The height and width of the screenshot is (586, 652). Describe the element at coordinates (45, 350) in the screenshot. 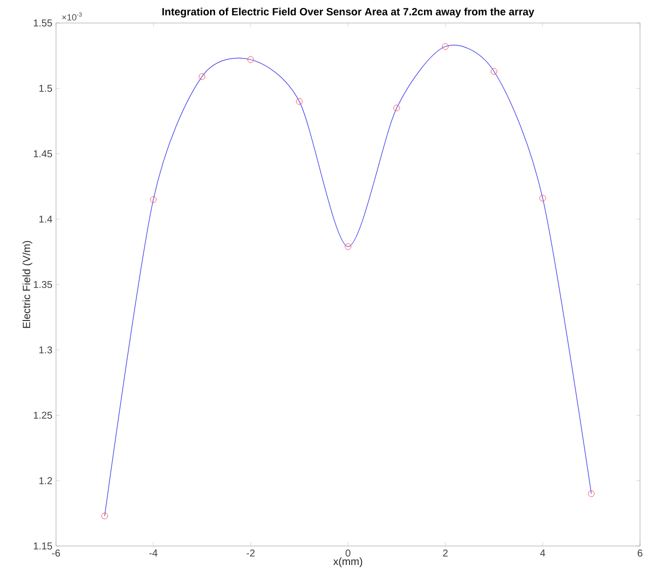

I see `y-tick-label: 1.3` at that location.